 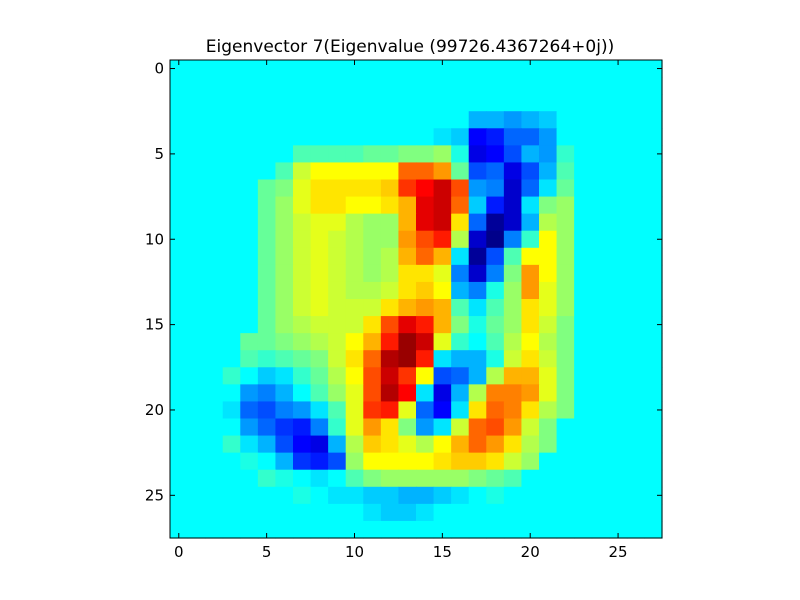 I want to click on x-tick-label: 25, so click(x=618, y=552).